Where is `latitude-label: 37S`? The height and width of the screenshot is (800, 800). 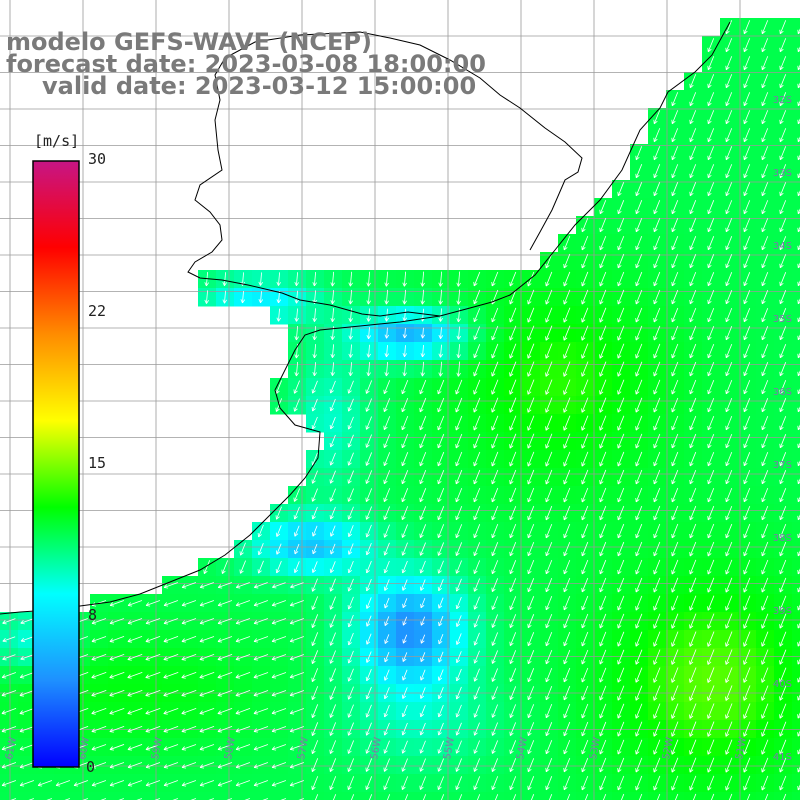 latitude-label: 37S is located at coordinates (782, 465).